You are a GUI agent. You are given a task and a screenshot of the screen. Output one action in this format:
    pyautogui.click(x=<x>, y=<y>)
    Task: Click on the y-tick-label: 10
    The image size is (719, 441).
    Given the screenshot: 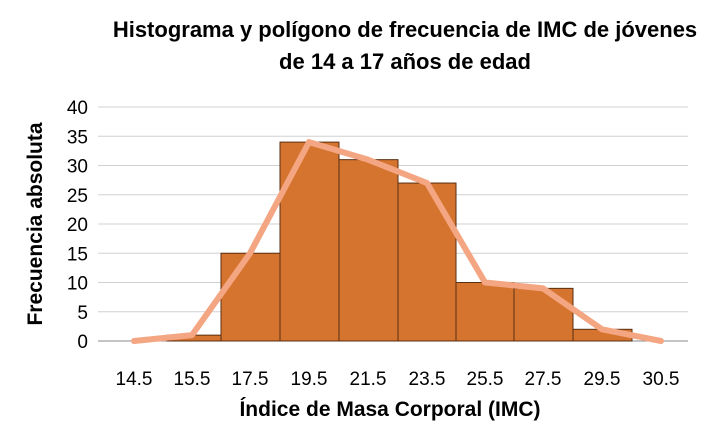 What is the action you would take?
    pyautogui.click(x=77, y=284)
    